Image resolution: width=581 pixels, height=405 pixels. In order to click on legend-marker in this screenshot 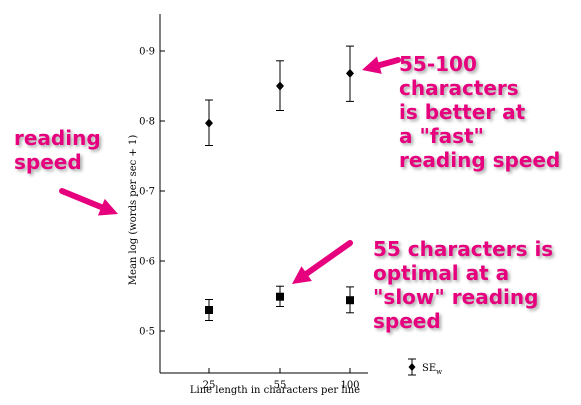, I will do `click(412, 367)`.